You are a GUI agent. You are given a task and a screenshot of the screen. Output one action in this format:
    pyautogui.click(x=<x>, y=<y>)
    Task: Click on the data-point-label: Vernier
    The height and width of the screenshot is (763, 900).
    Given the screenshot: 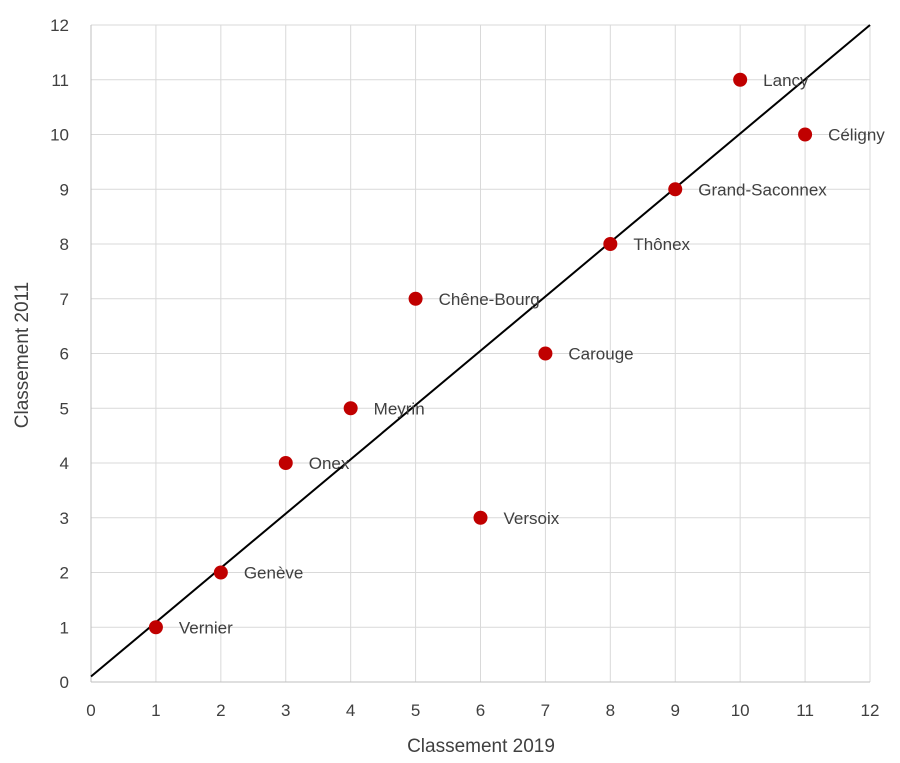 What is the action you would take?
    pyautogui.click(x=206, y=627)
    